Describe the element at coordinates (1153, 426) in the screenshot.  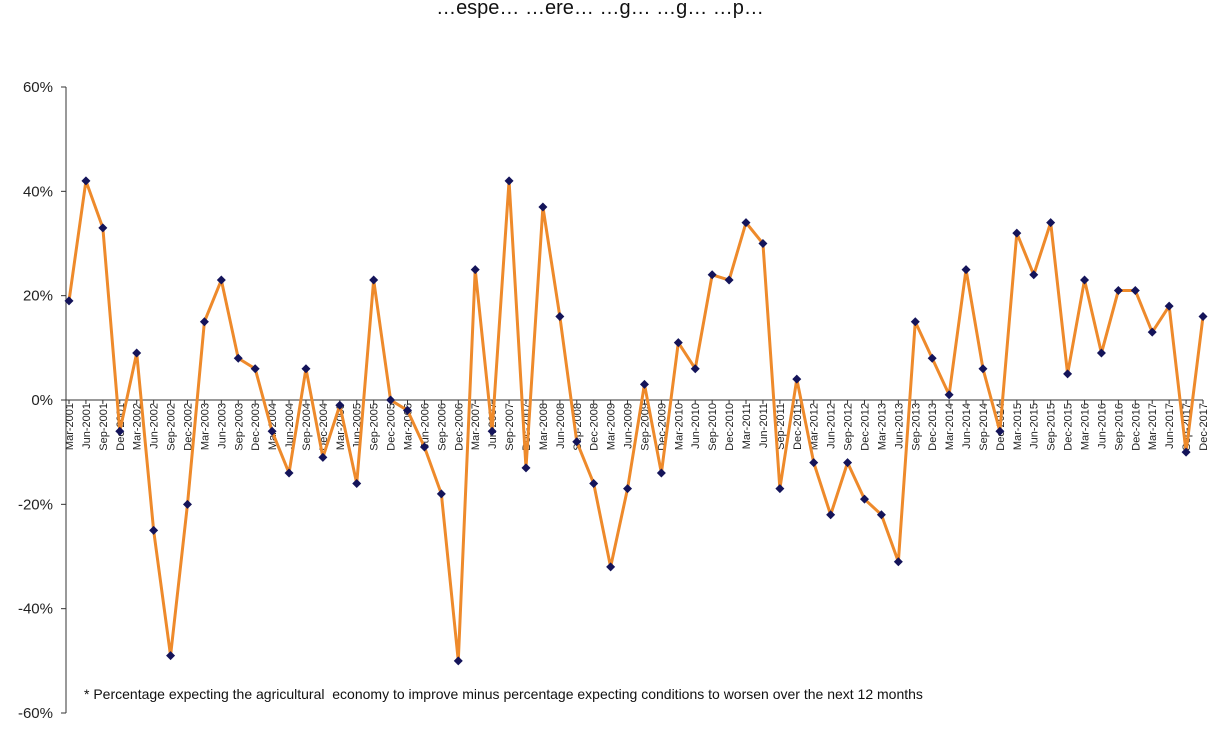
I see `x-tick-label: Mar-2017` at that location.